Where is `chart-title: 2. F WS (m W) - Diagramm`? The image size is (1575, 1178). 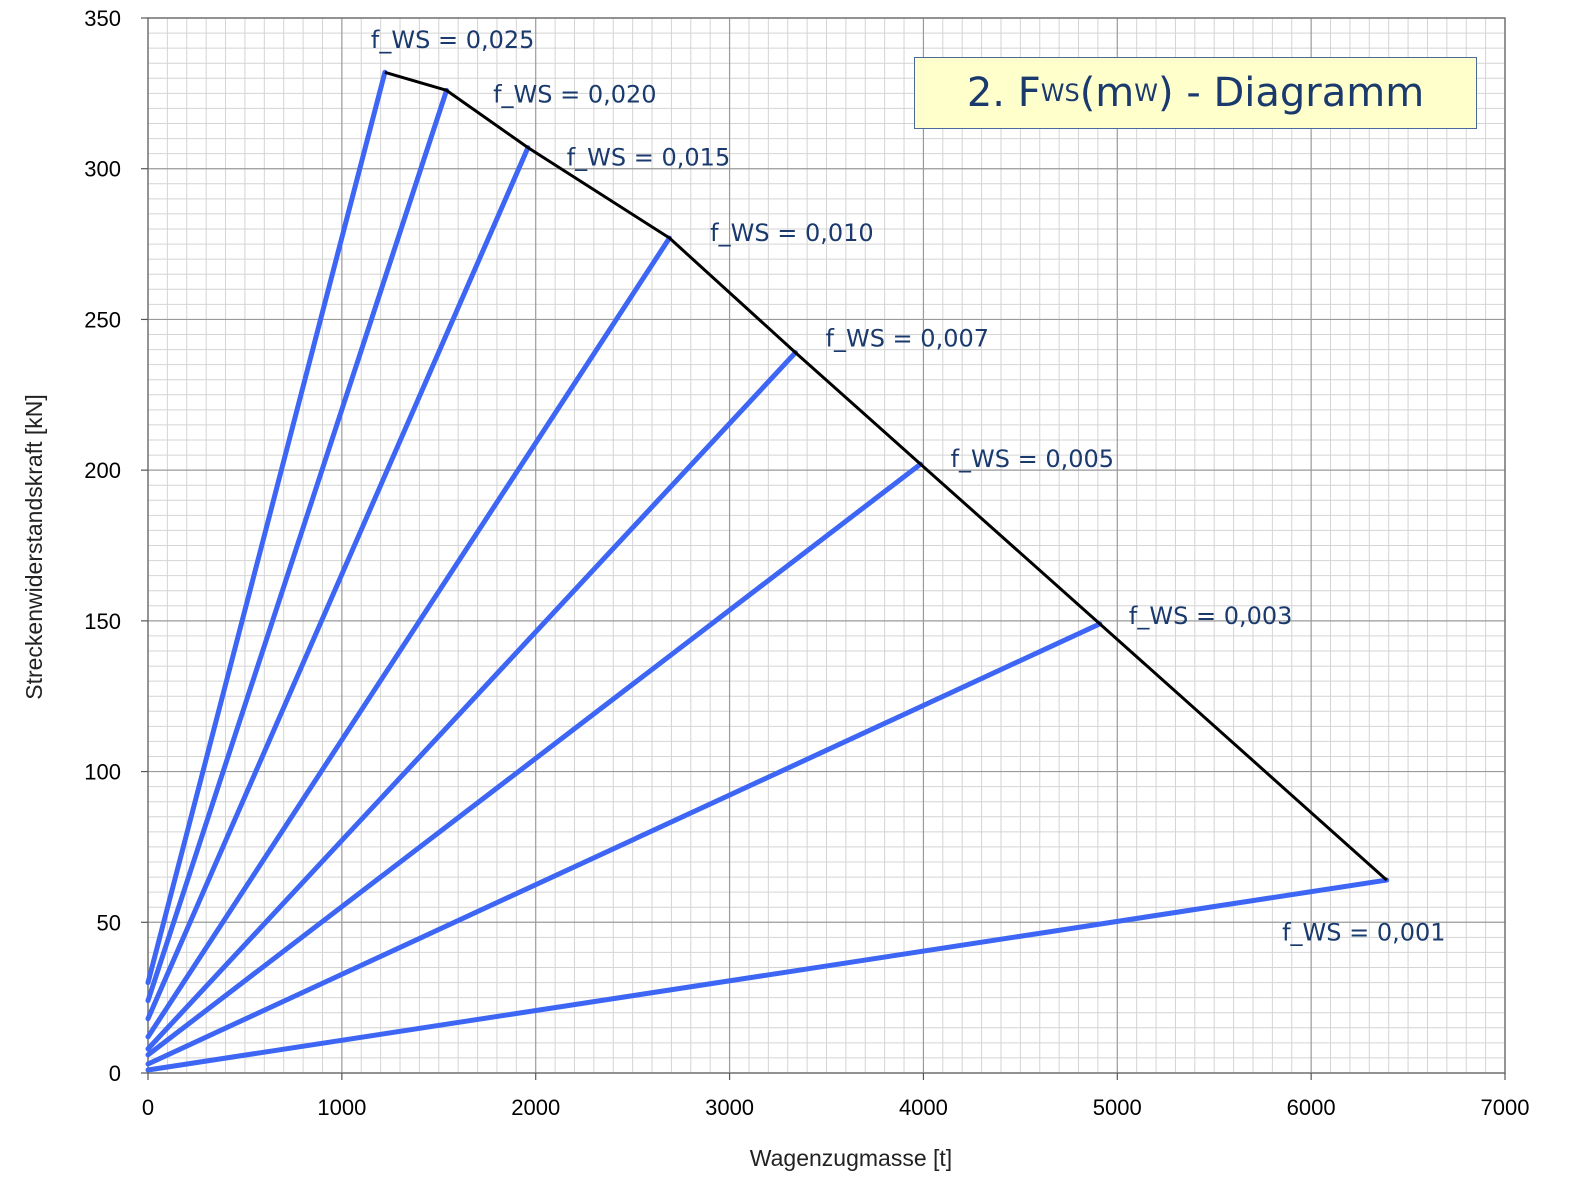
chart-title: 2. F WS (m W) - Diagramm is located at coordinates (1195, 93).